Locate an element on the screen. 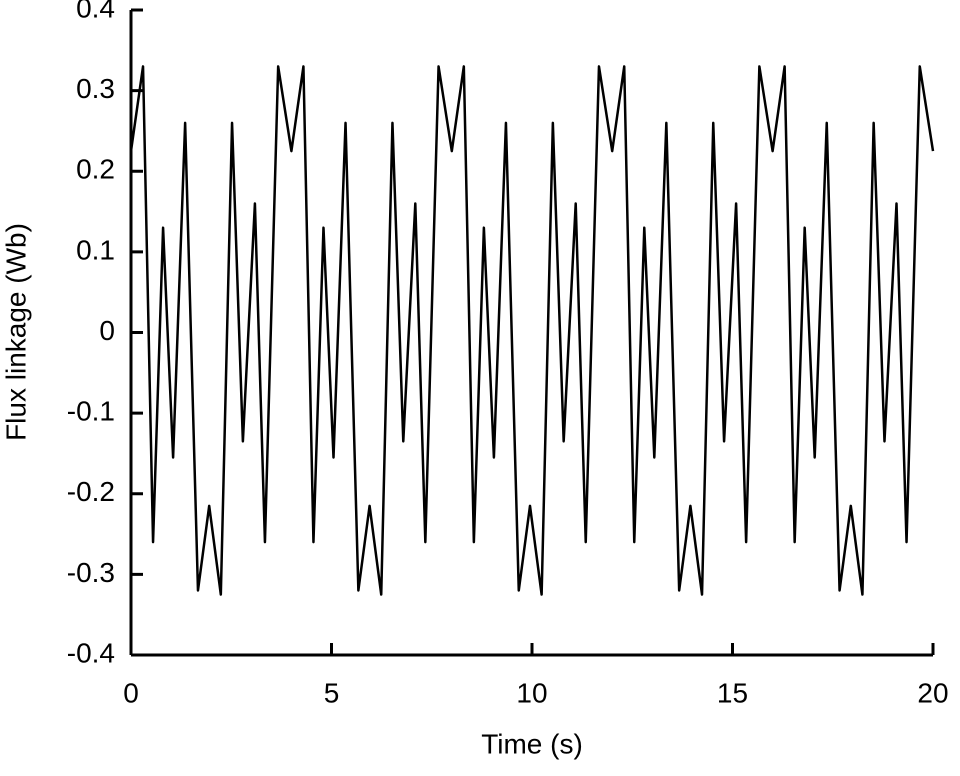  y-tick-label: -0.1 is located at coordinates (91, 411).